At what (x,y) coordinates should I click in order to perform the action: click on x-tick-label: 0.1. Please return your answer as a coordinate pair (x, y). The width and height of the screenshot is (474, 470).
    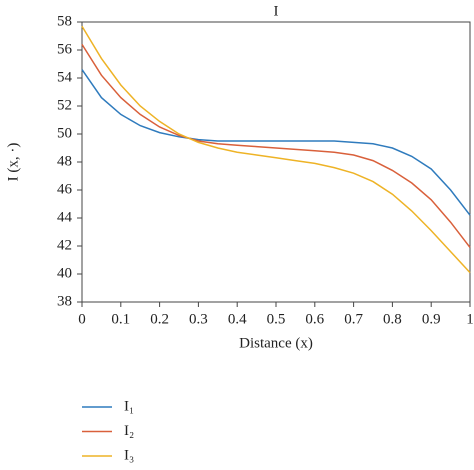
    Looking at the image, I should click on (120, 319).